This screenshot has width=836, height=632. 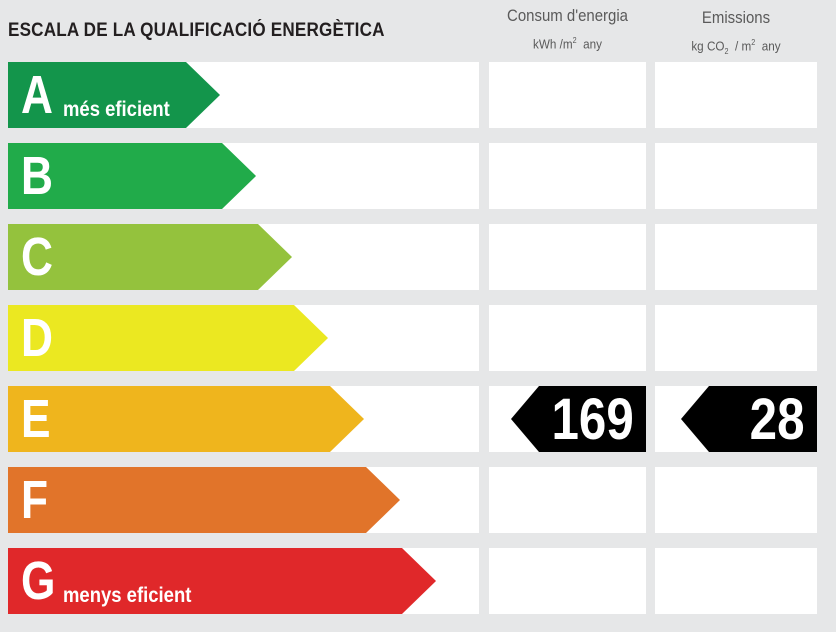 What do you see at coordinates (186, 419) in the screenshot?
I see `class-arrow-e: E` at bounding box center [186, 419].